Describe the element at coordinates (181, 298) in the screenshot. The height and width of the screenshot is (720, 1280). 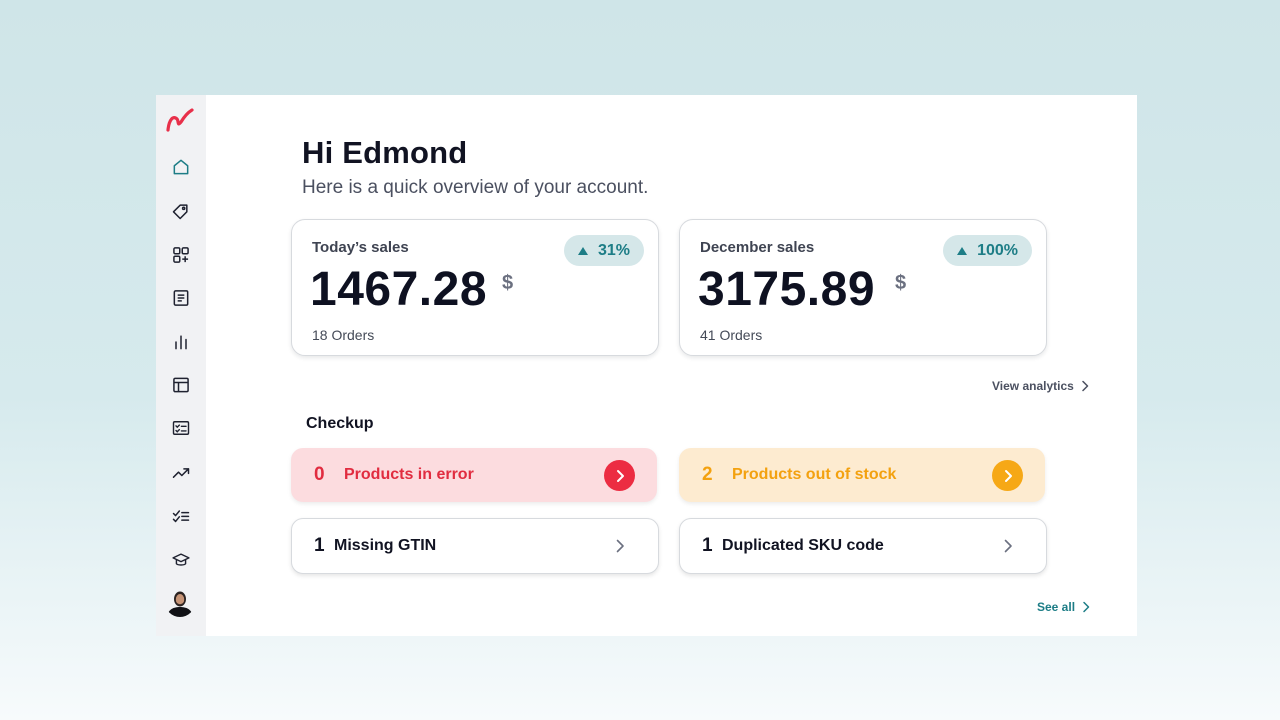
I see `document-icon` at that location.